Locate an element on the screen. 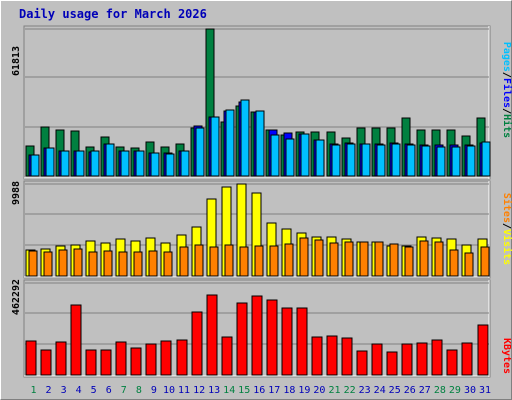 Image resolution: width=512 pixels, height=400 pixels. legend-hits-panel: Pages/Files/Hits is located at coordinates (506, 90).